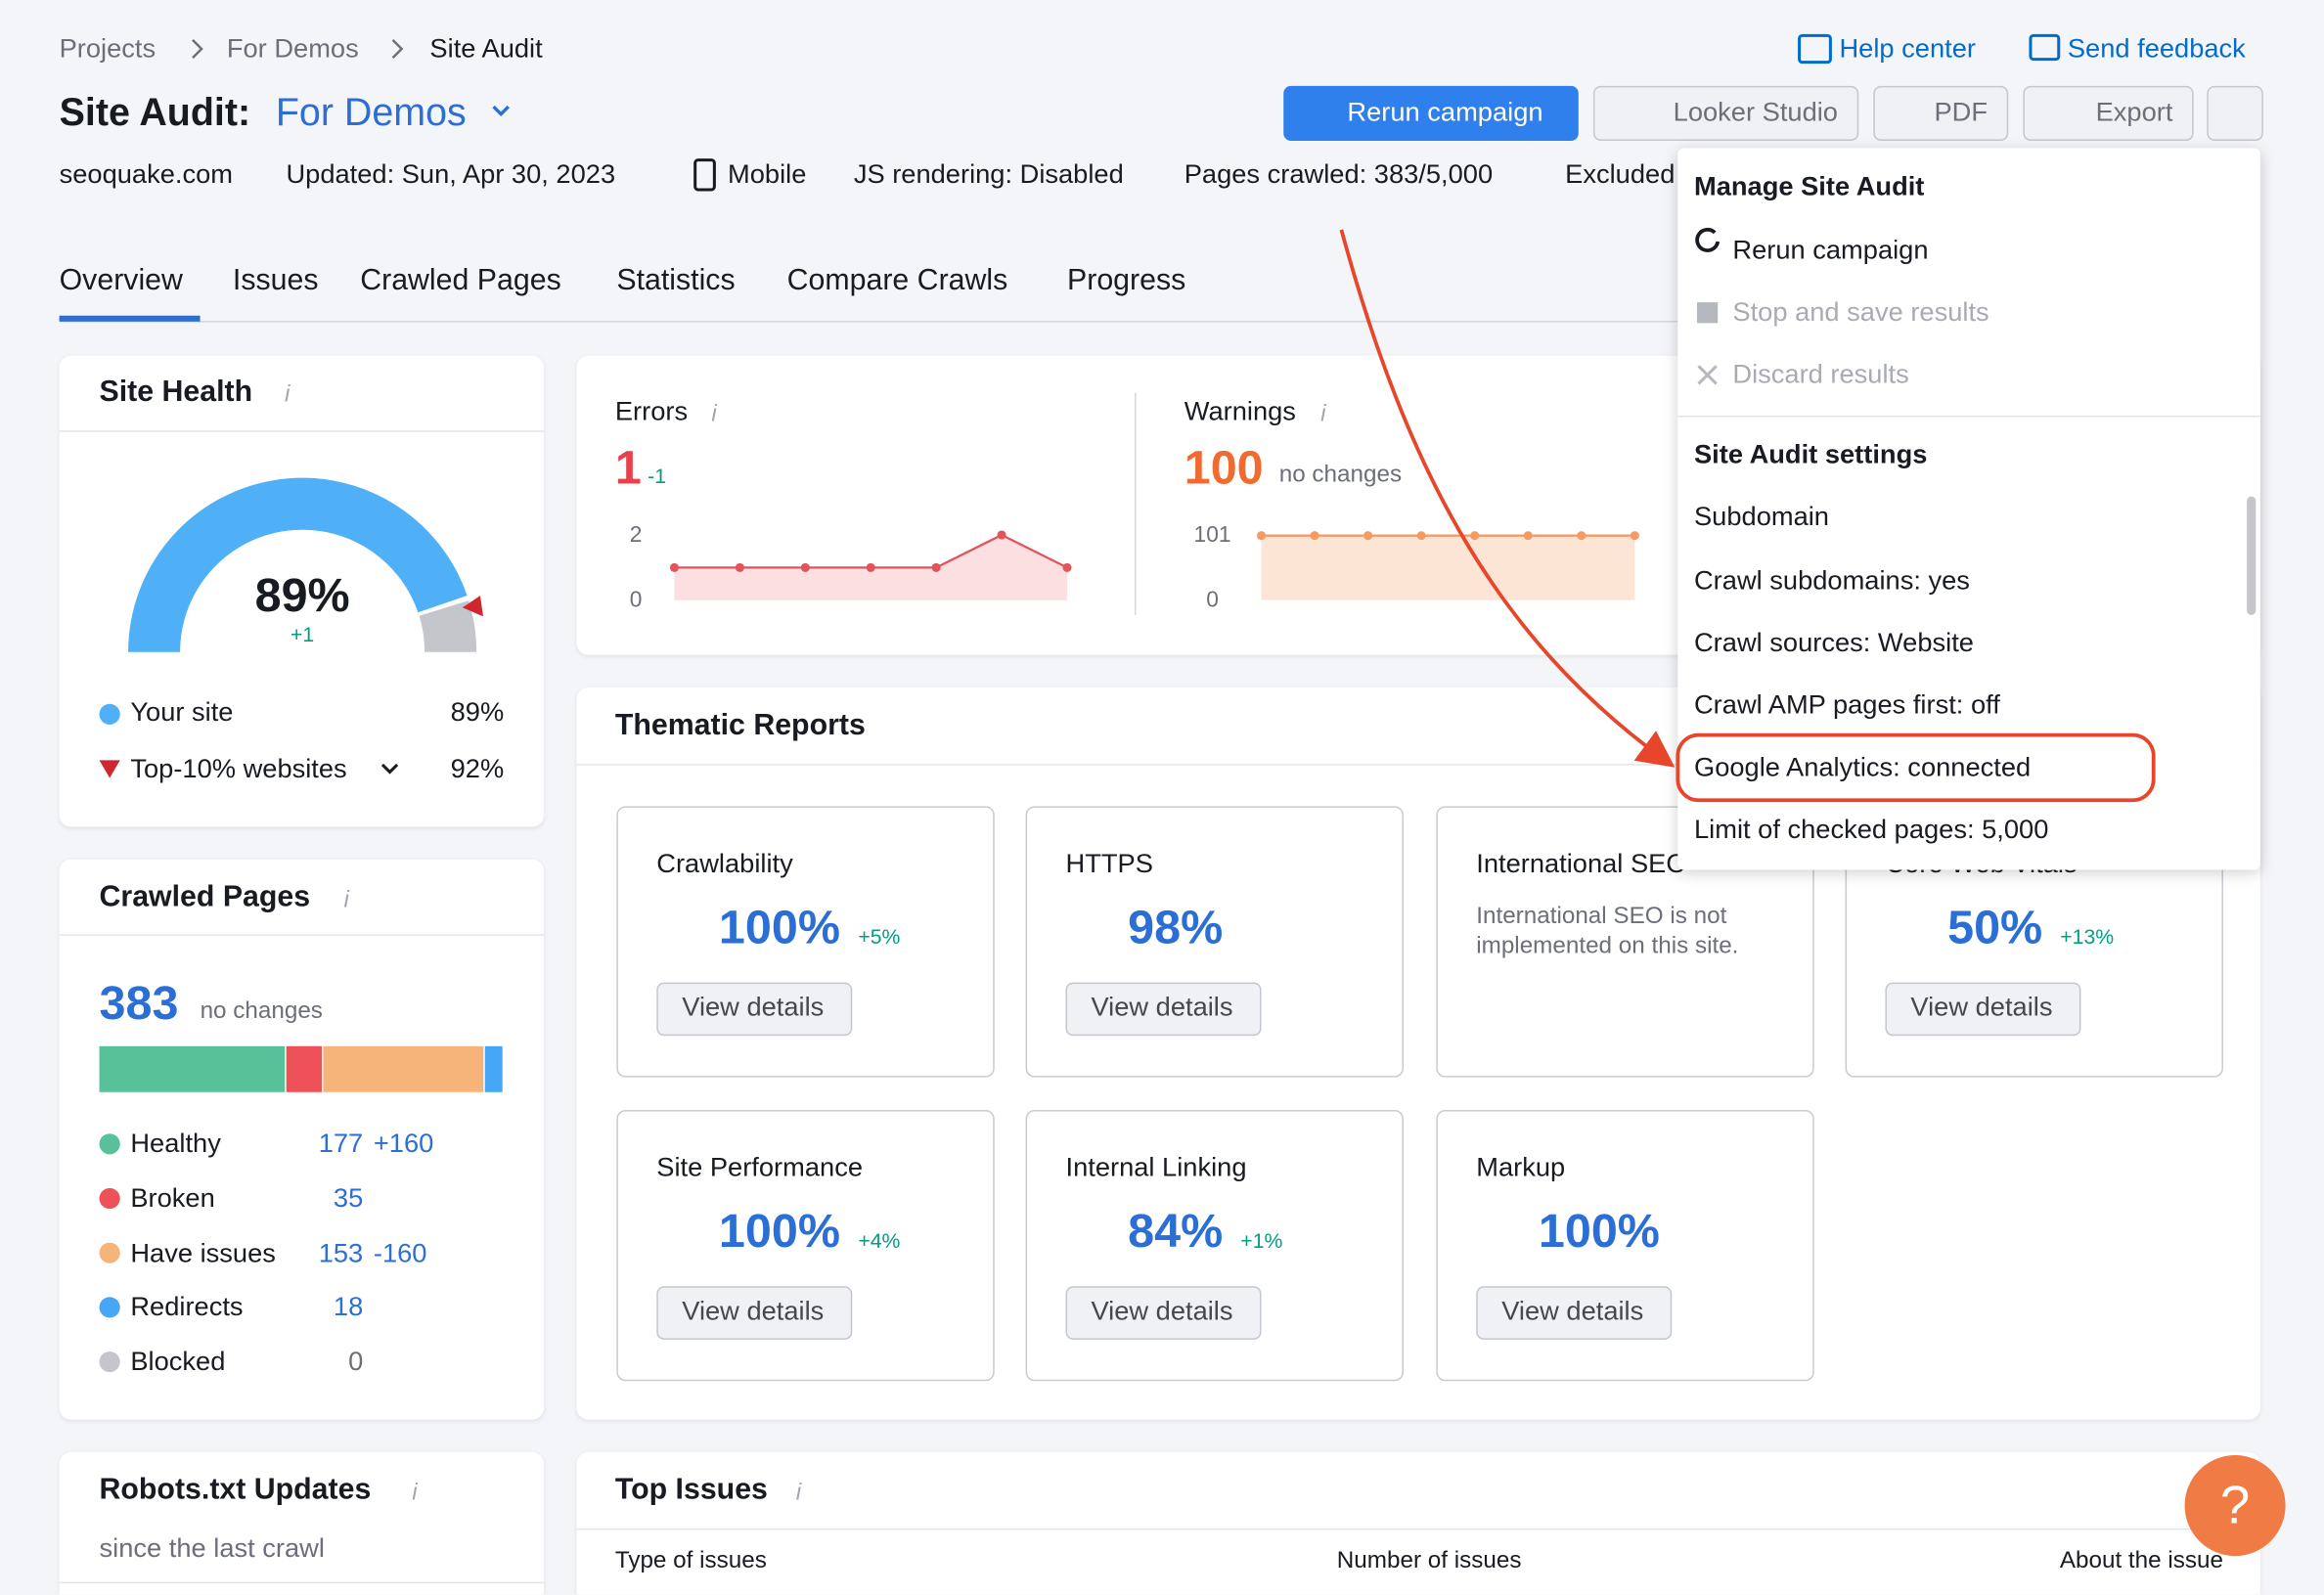 Image resolution: width=2324 pixels, height=1595 pixels. What do you see at coordinates (292, 48) in the screenshot?
I see `breadcrumb: For Demos` at bounding box center [292, 48].